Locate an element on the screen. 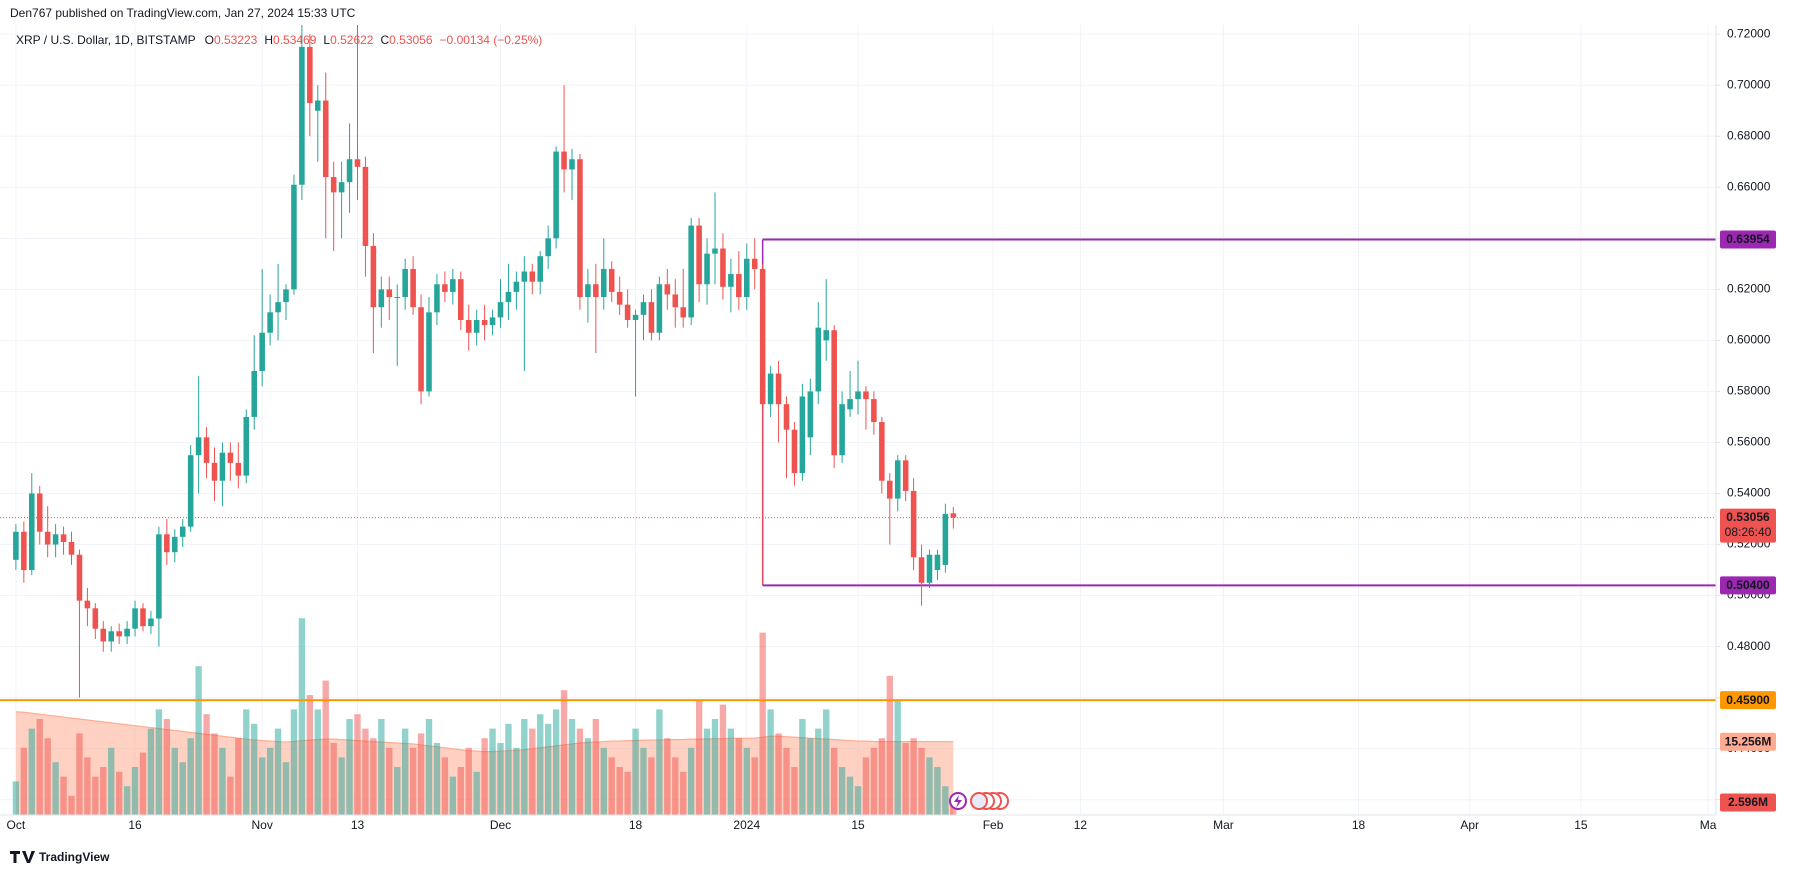  x-tick-label: Nov is located at coordinates (261, 825).